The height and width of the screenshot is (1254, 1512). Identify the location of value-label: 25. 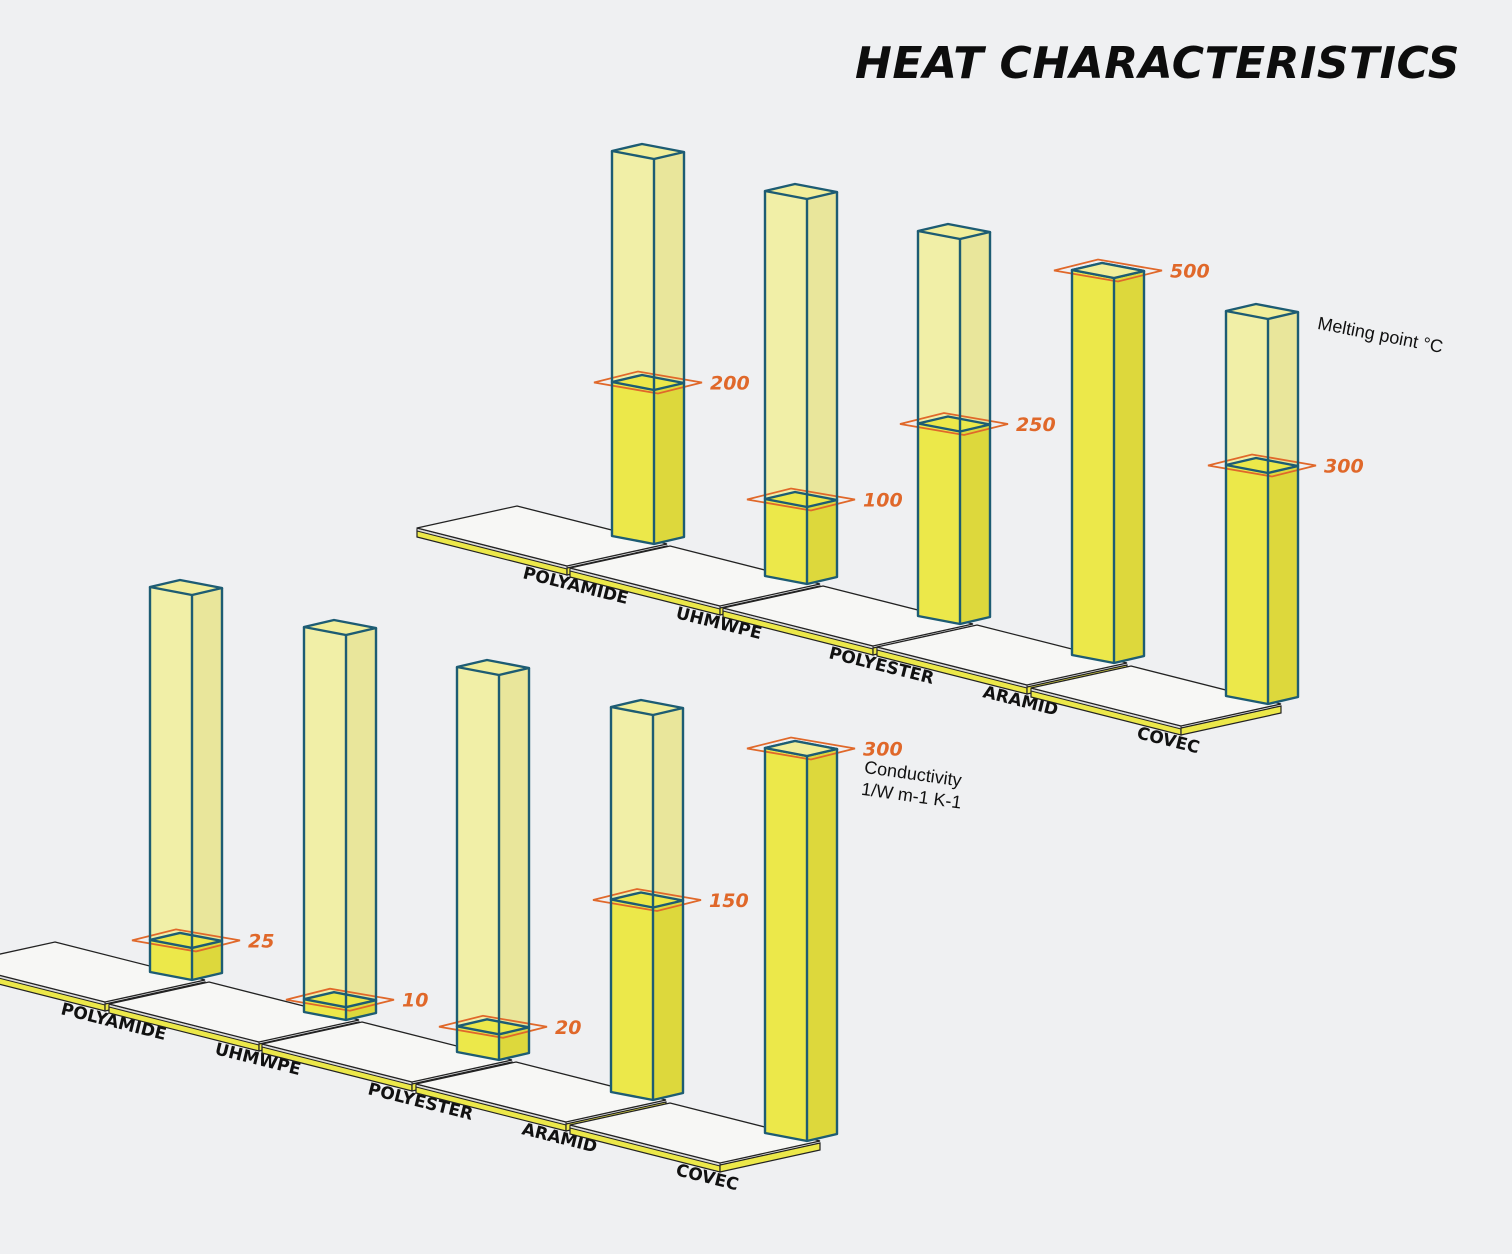
(261, 941).